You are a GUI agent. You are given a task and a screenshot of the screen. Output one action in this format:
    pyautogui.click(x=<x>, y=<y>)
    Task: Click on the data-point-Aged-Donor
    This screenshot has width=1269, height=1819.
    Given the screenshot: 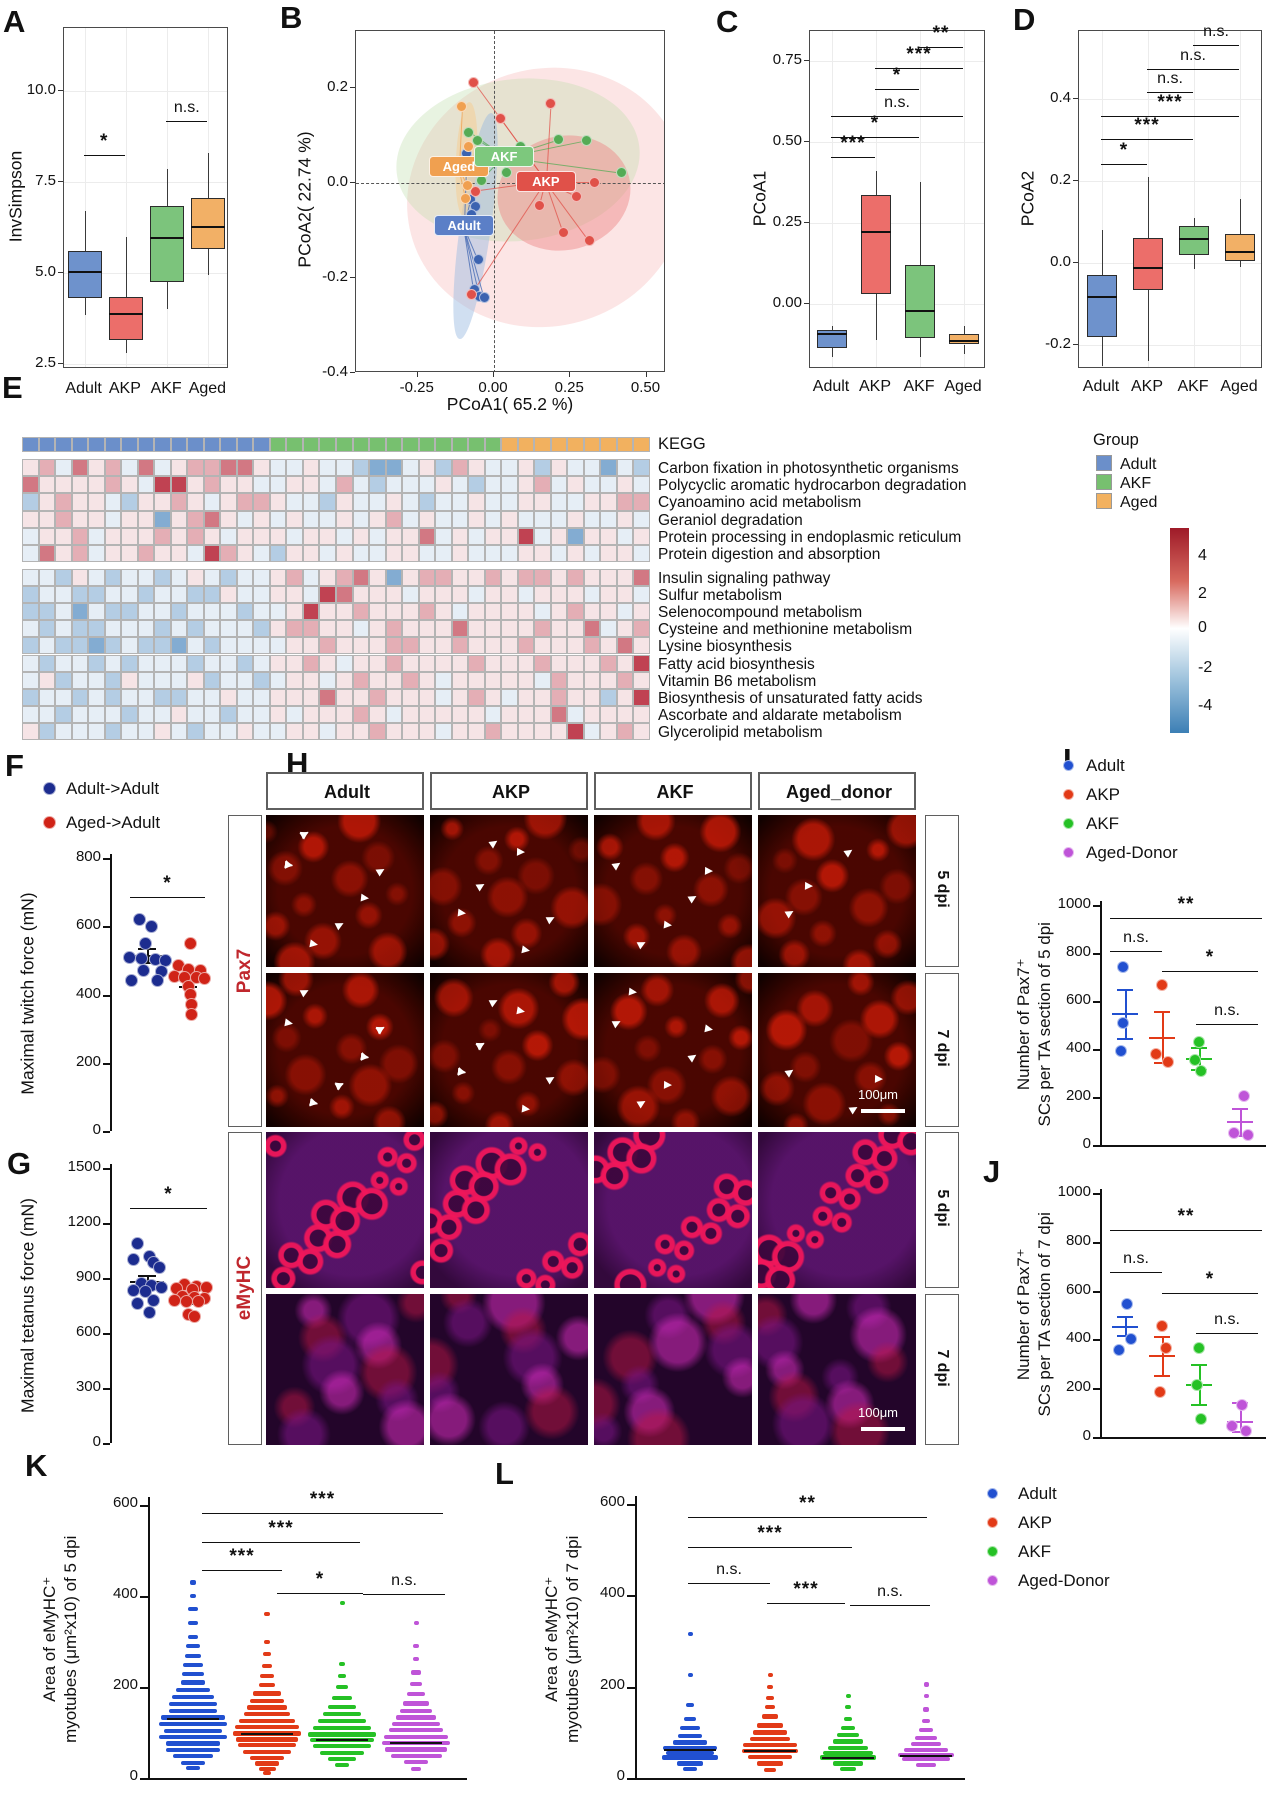 What is the action you would take?
    pyautogui.click(x=1248, y=1135)
    